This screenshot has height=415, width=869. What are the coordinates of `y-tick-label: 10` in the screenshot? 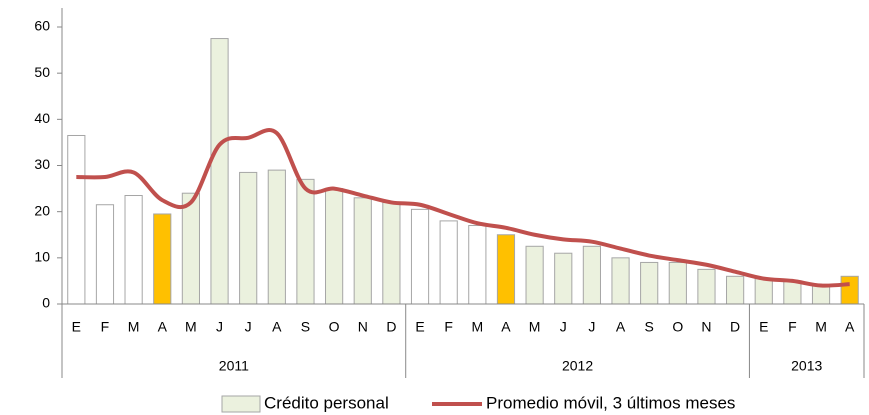 It's located at (42, 257).